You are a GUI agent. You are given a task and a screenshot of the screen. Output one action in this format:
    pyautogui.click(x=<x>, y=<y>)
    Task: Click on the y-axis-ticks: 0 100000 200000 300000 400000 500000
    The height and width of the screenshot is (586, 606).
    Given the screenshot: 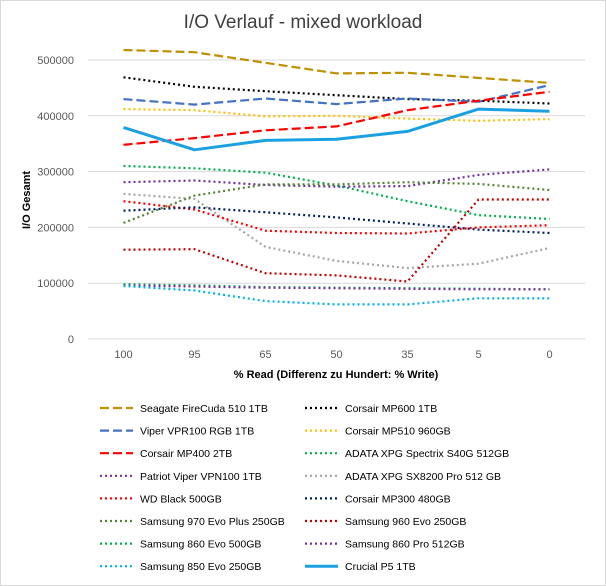 What is the action you would take?
    pyautogui.click(x=55, y=200)
    